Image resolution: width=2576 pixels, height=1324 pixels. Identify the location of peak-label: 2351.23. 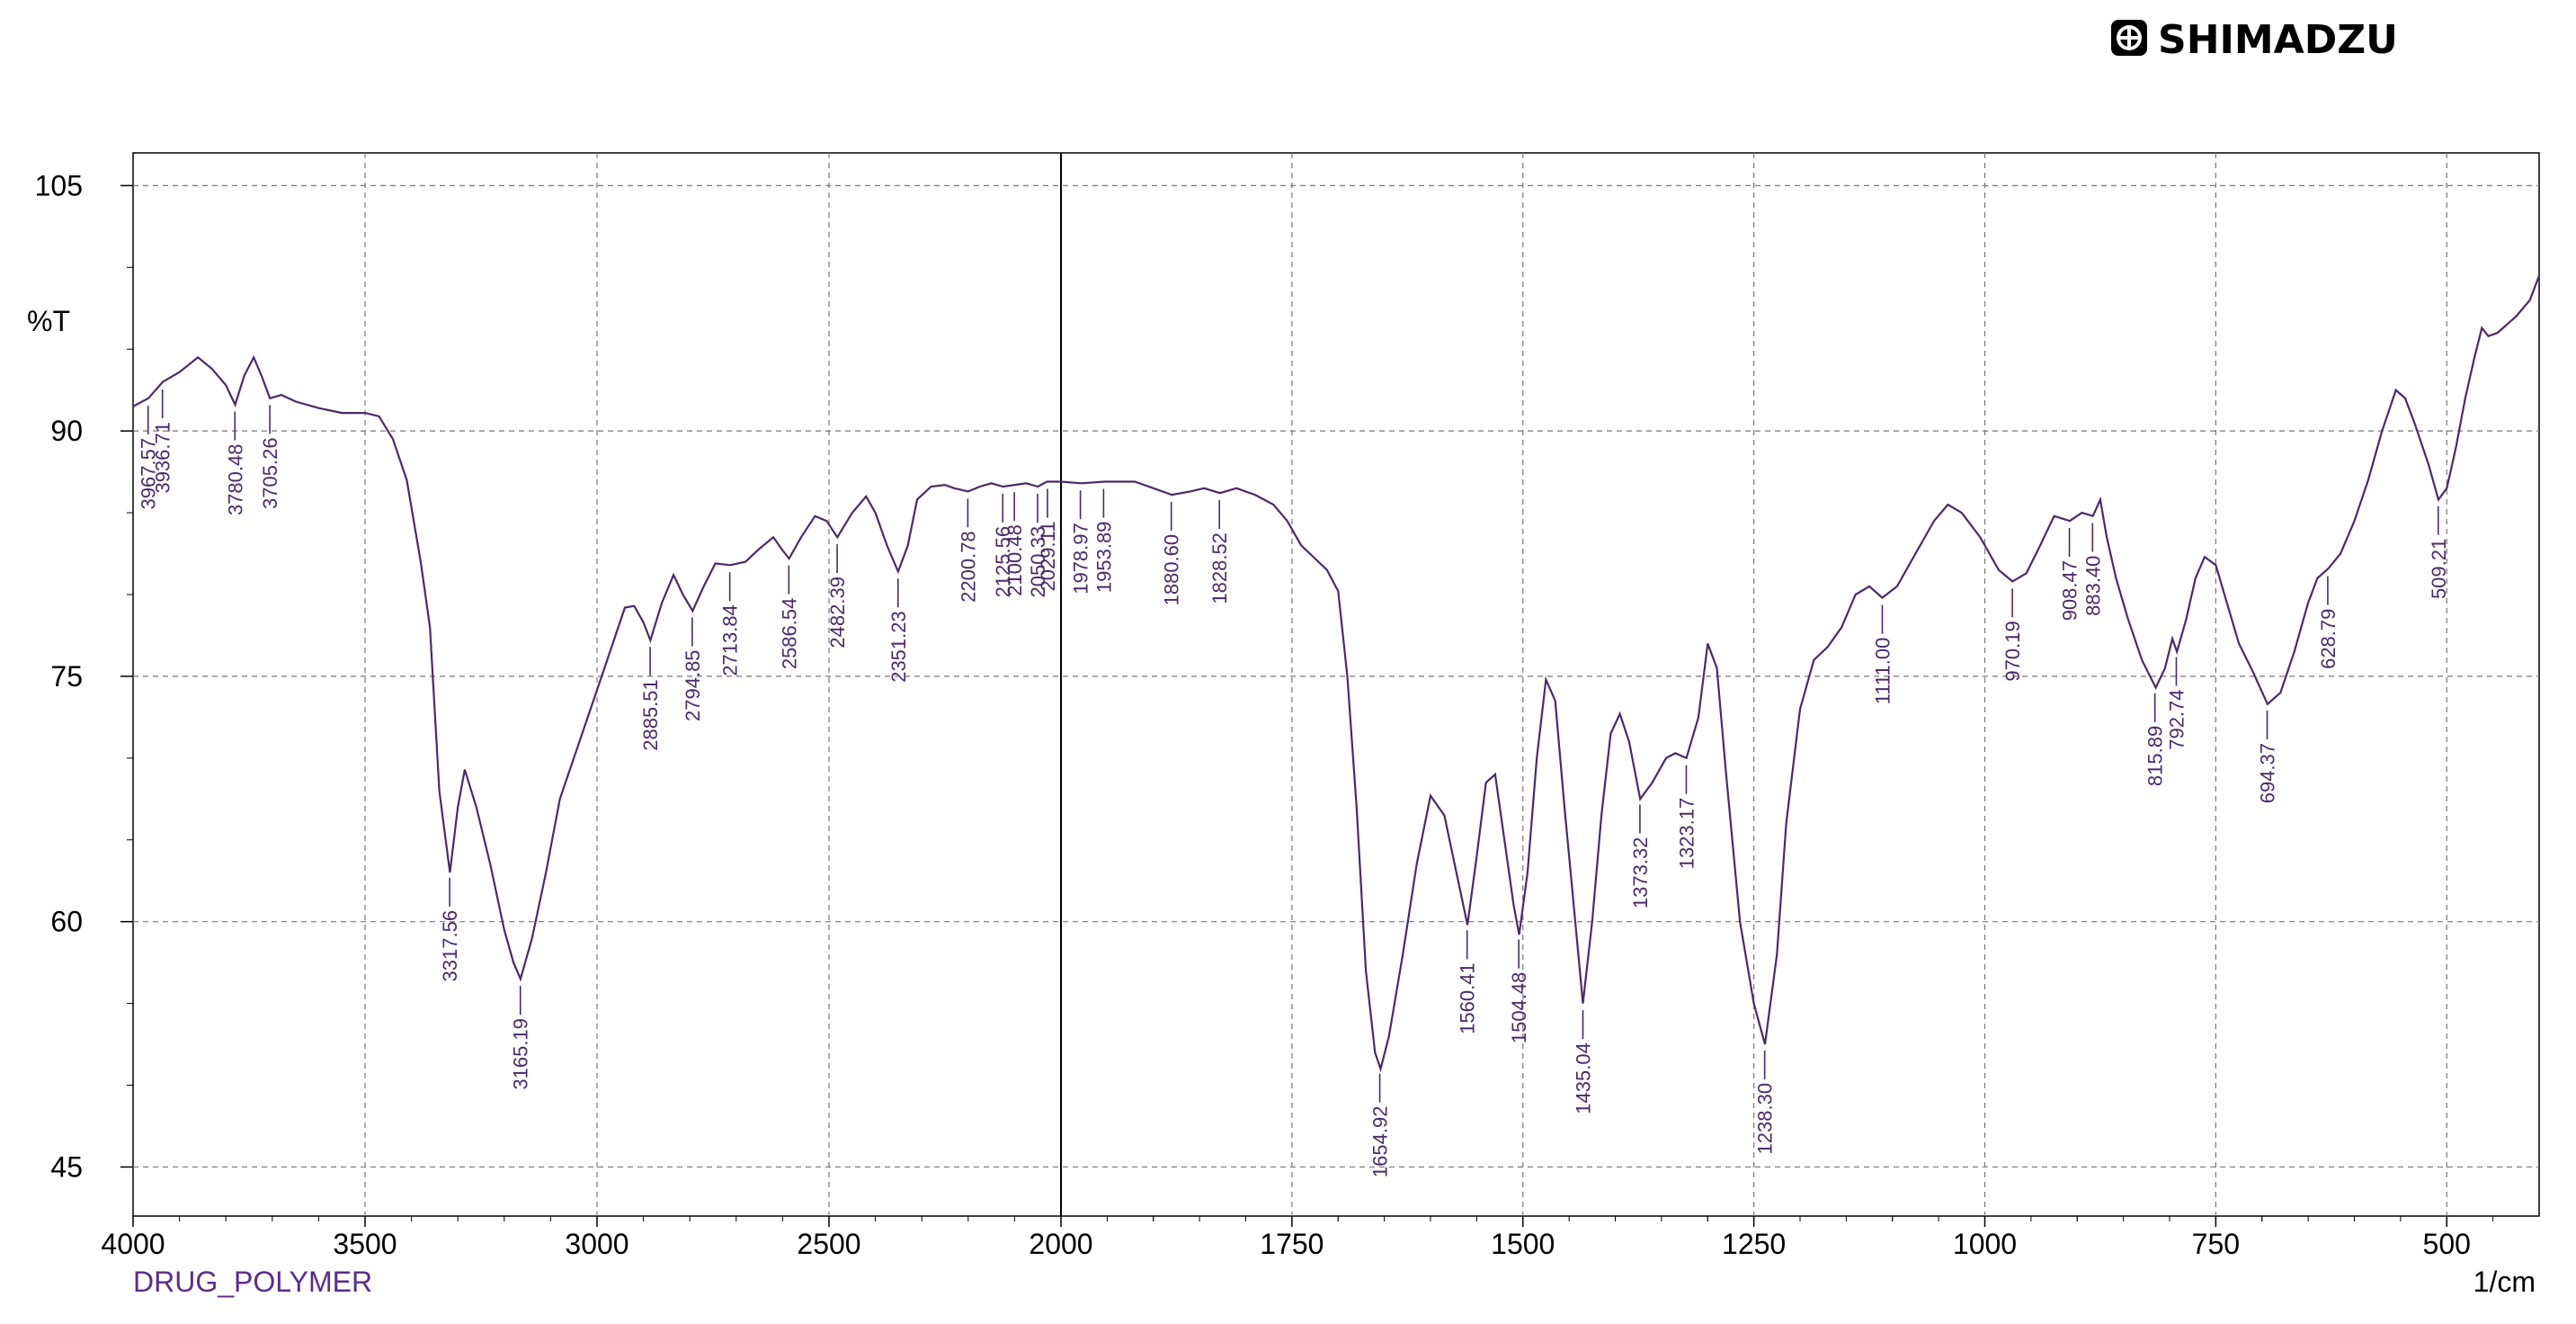
(899, 647).